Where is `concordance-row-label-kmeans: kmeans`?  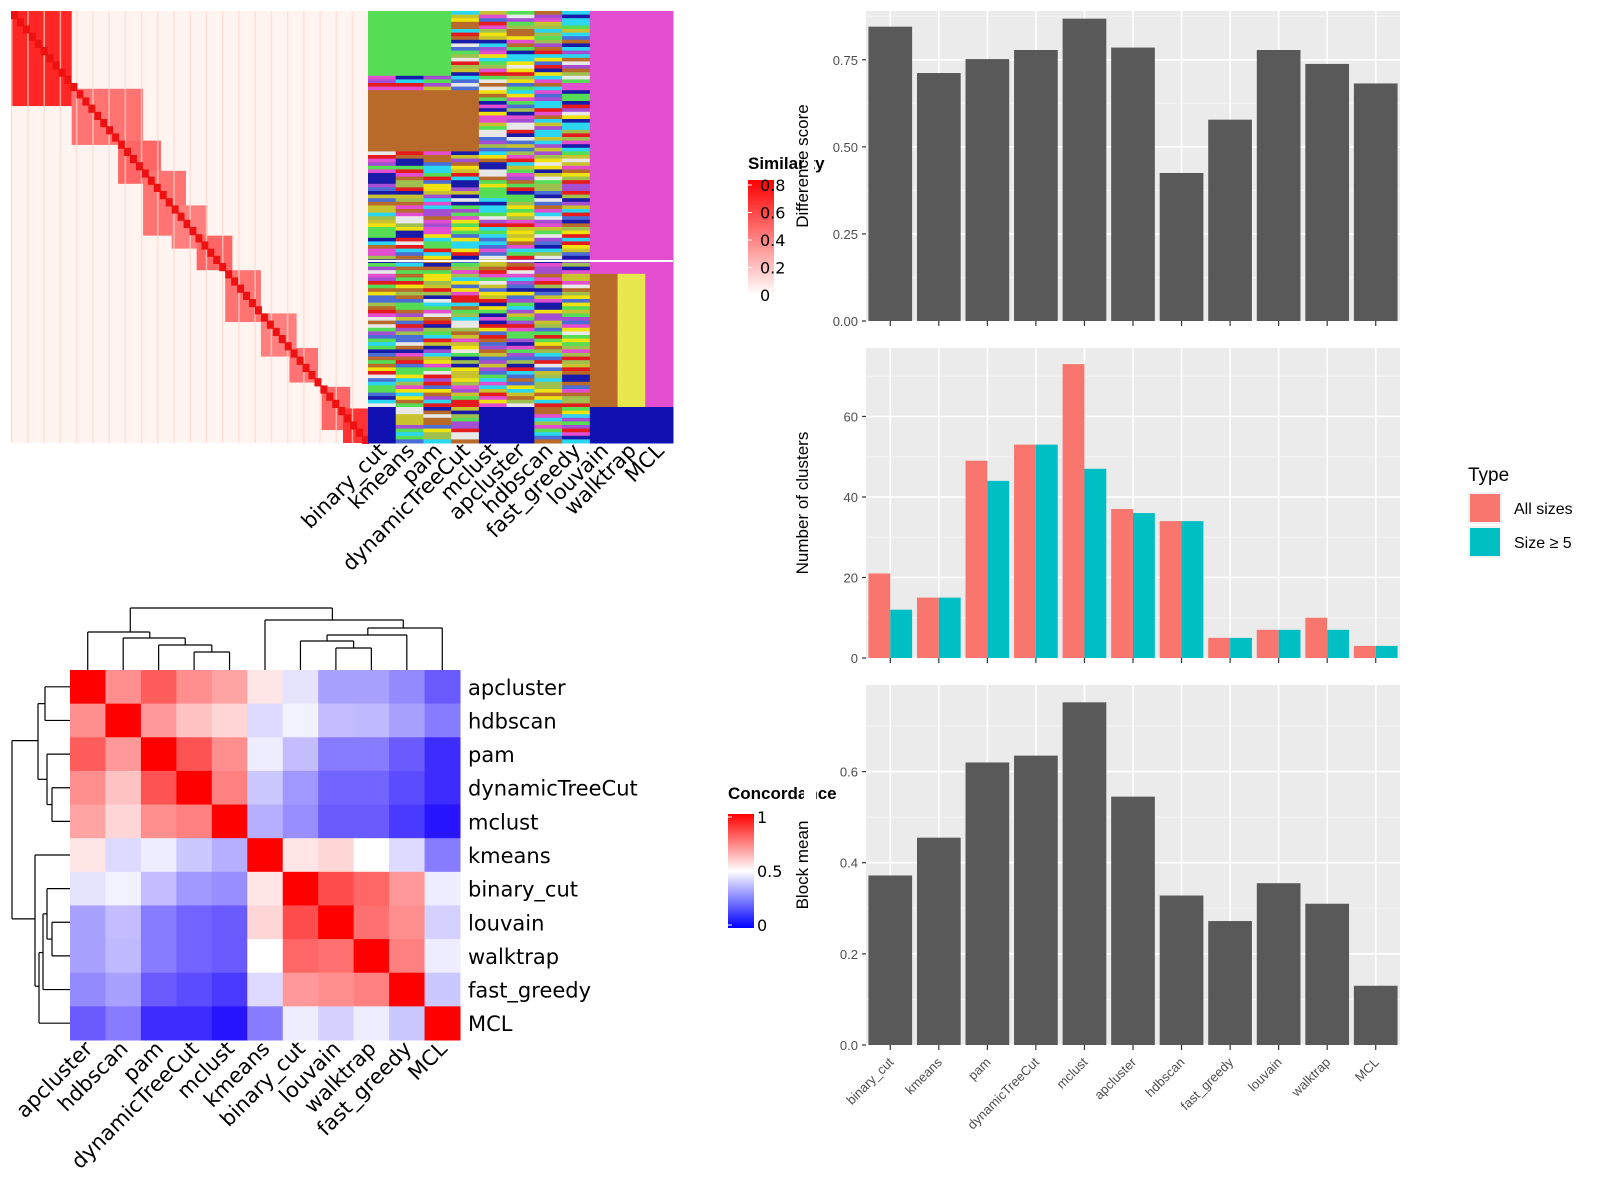 concordance-row-label-kmeans: kmeans is located at coordinates (509, 856).